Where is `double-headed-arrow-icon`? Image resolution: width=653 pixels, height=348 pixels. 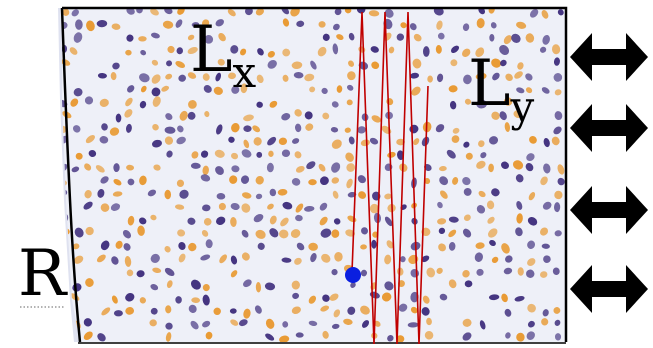 double-headed-arrow-icon is located at coordinates (609, 210).